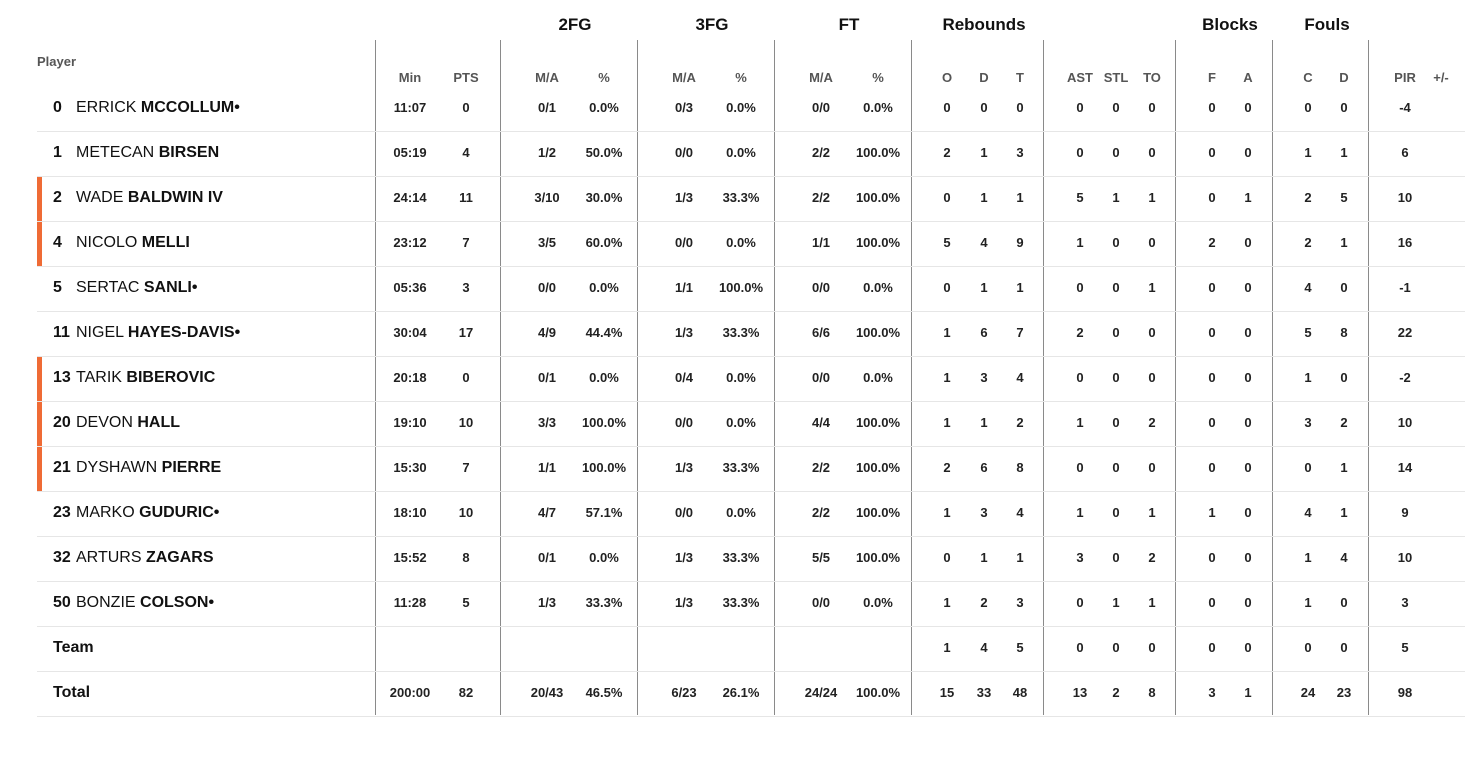  I want to click on player-last-name: HAYES-DAVIS, so click(181, 332).